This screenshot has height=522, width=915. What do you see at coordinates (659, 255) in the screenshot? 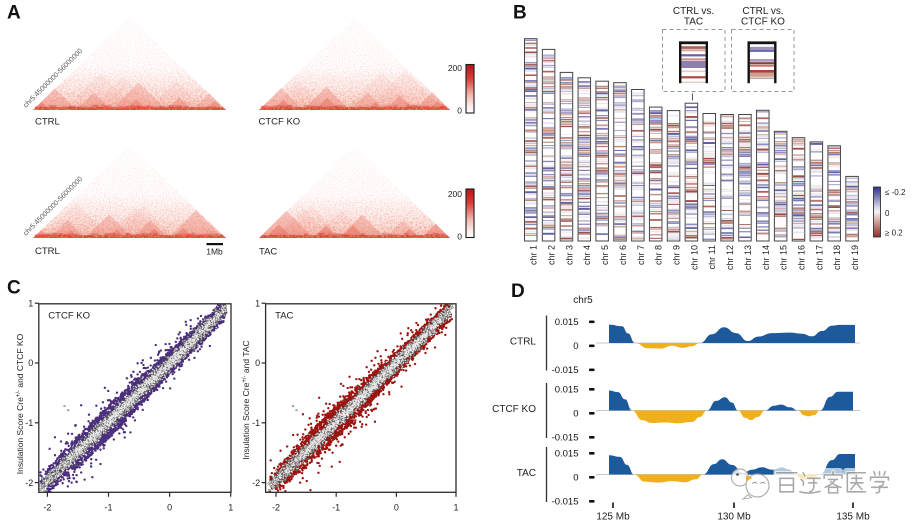
I see `svg-text: chr 8` at bounding box center [659, 255].